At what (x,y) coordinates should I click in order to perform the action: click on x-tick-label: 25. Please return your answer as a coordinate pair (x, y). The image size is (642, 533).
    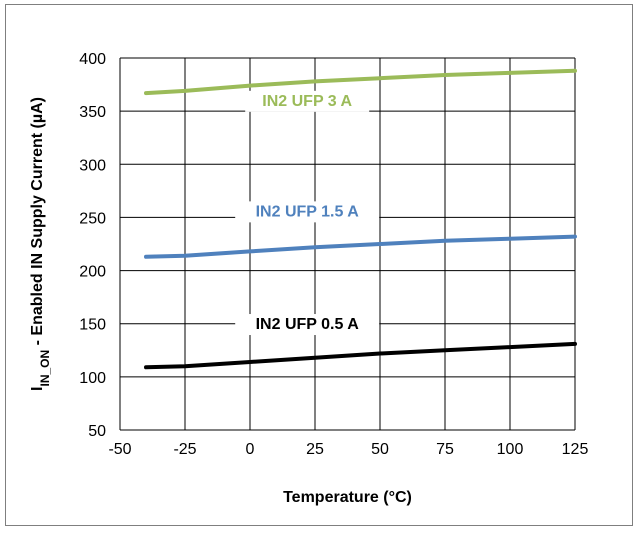
    Looking at the image, I should click on (315, 449).